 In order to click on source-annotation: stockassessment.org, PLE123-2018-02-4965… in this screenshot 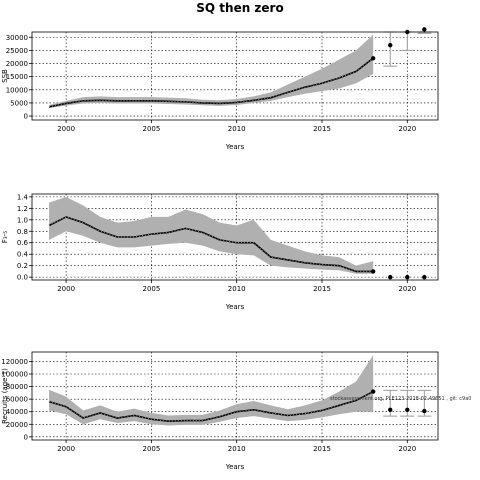, I will do `click(400, 399)`.